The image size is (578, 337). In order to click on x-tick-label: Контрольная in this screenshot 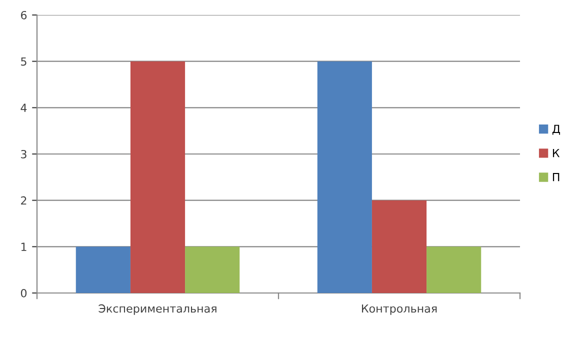, I will do `click(399, 309)`.